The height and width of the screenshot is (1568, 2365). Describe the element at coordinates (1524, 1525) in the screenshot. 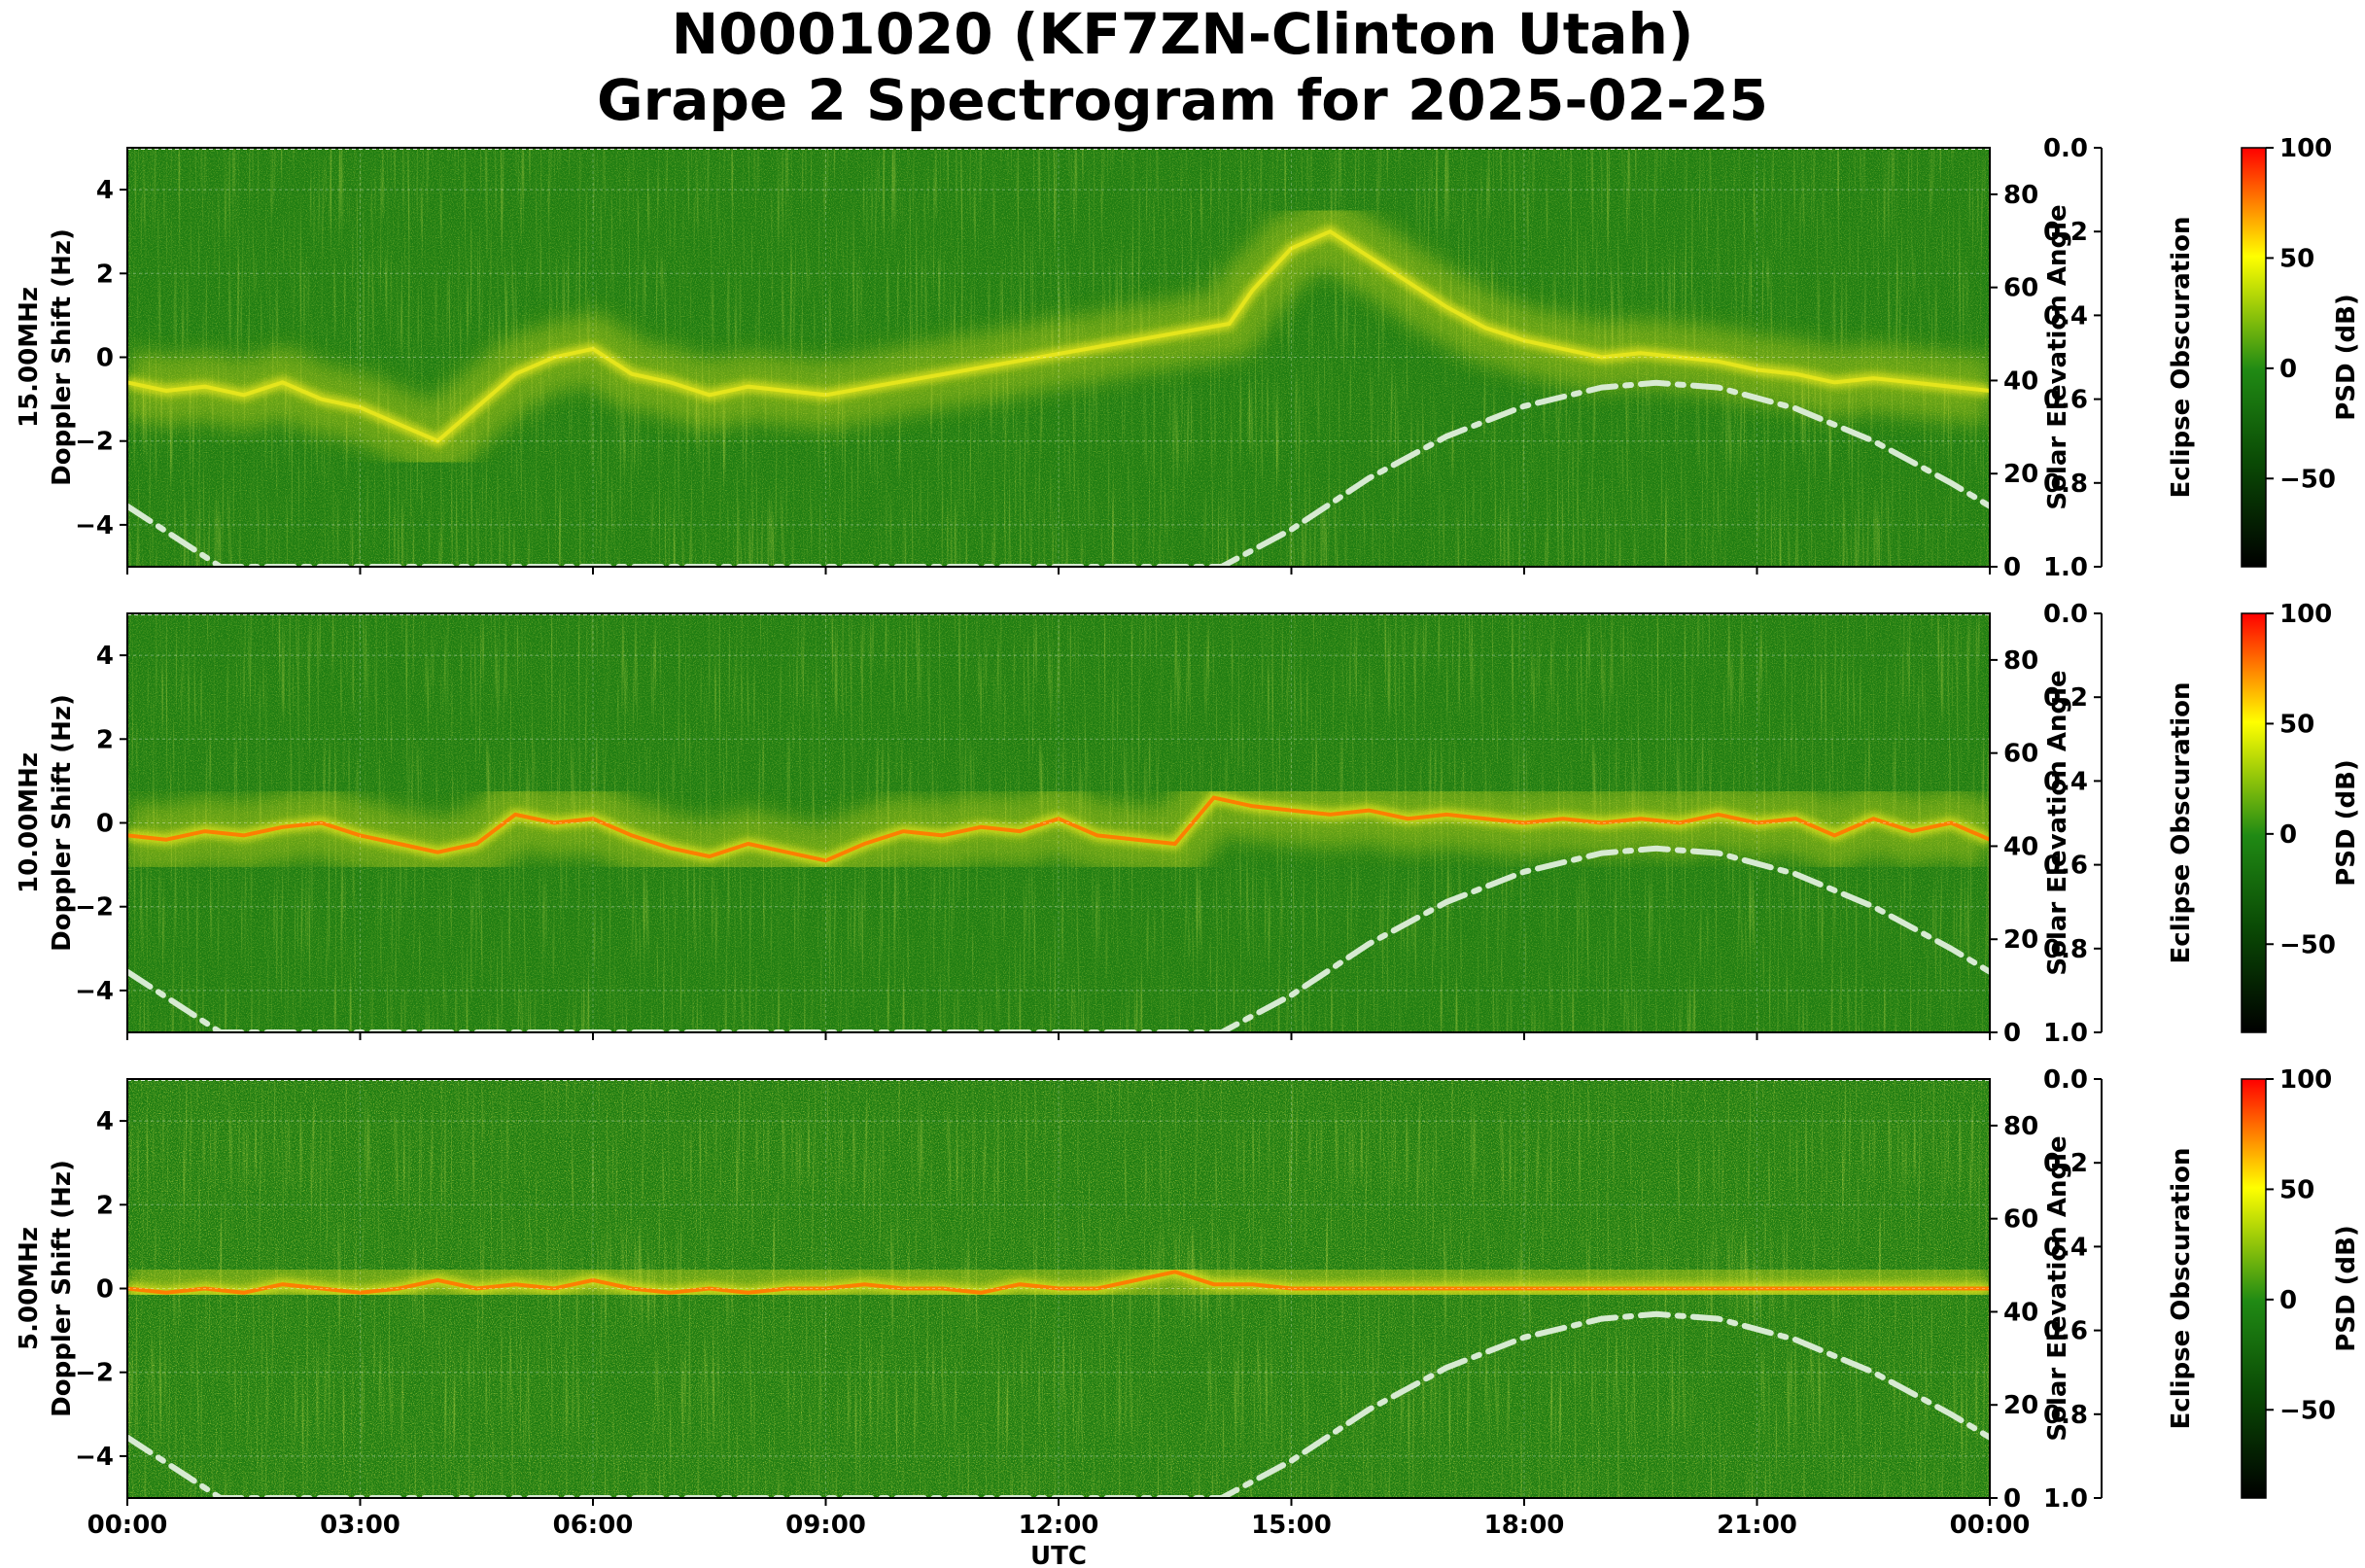

I see `x-tick-label: 18:00` at that location.